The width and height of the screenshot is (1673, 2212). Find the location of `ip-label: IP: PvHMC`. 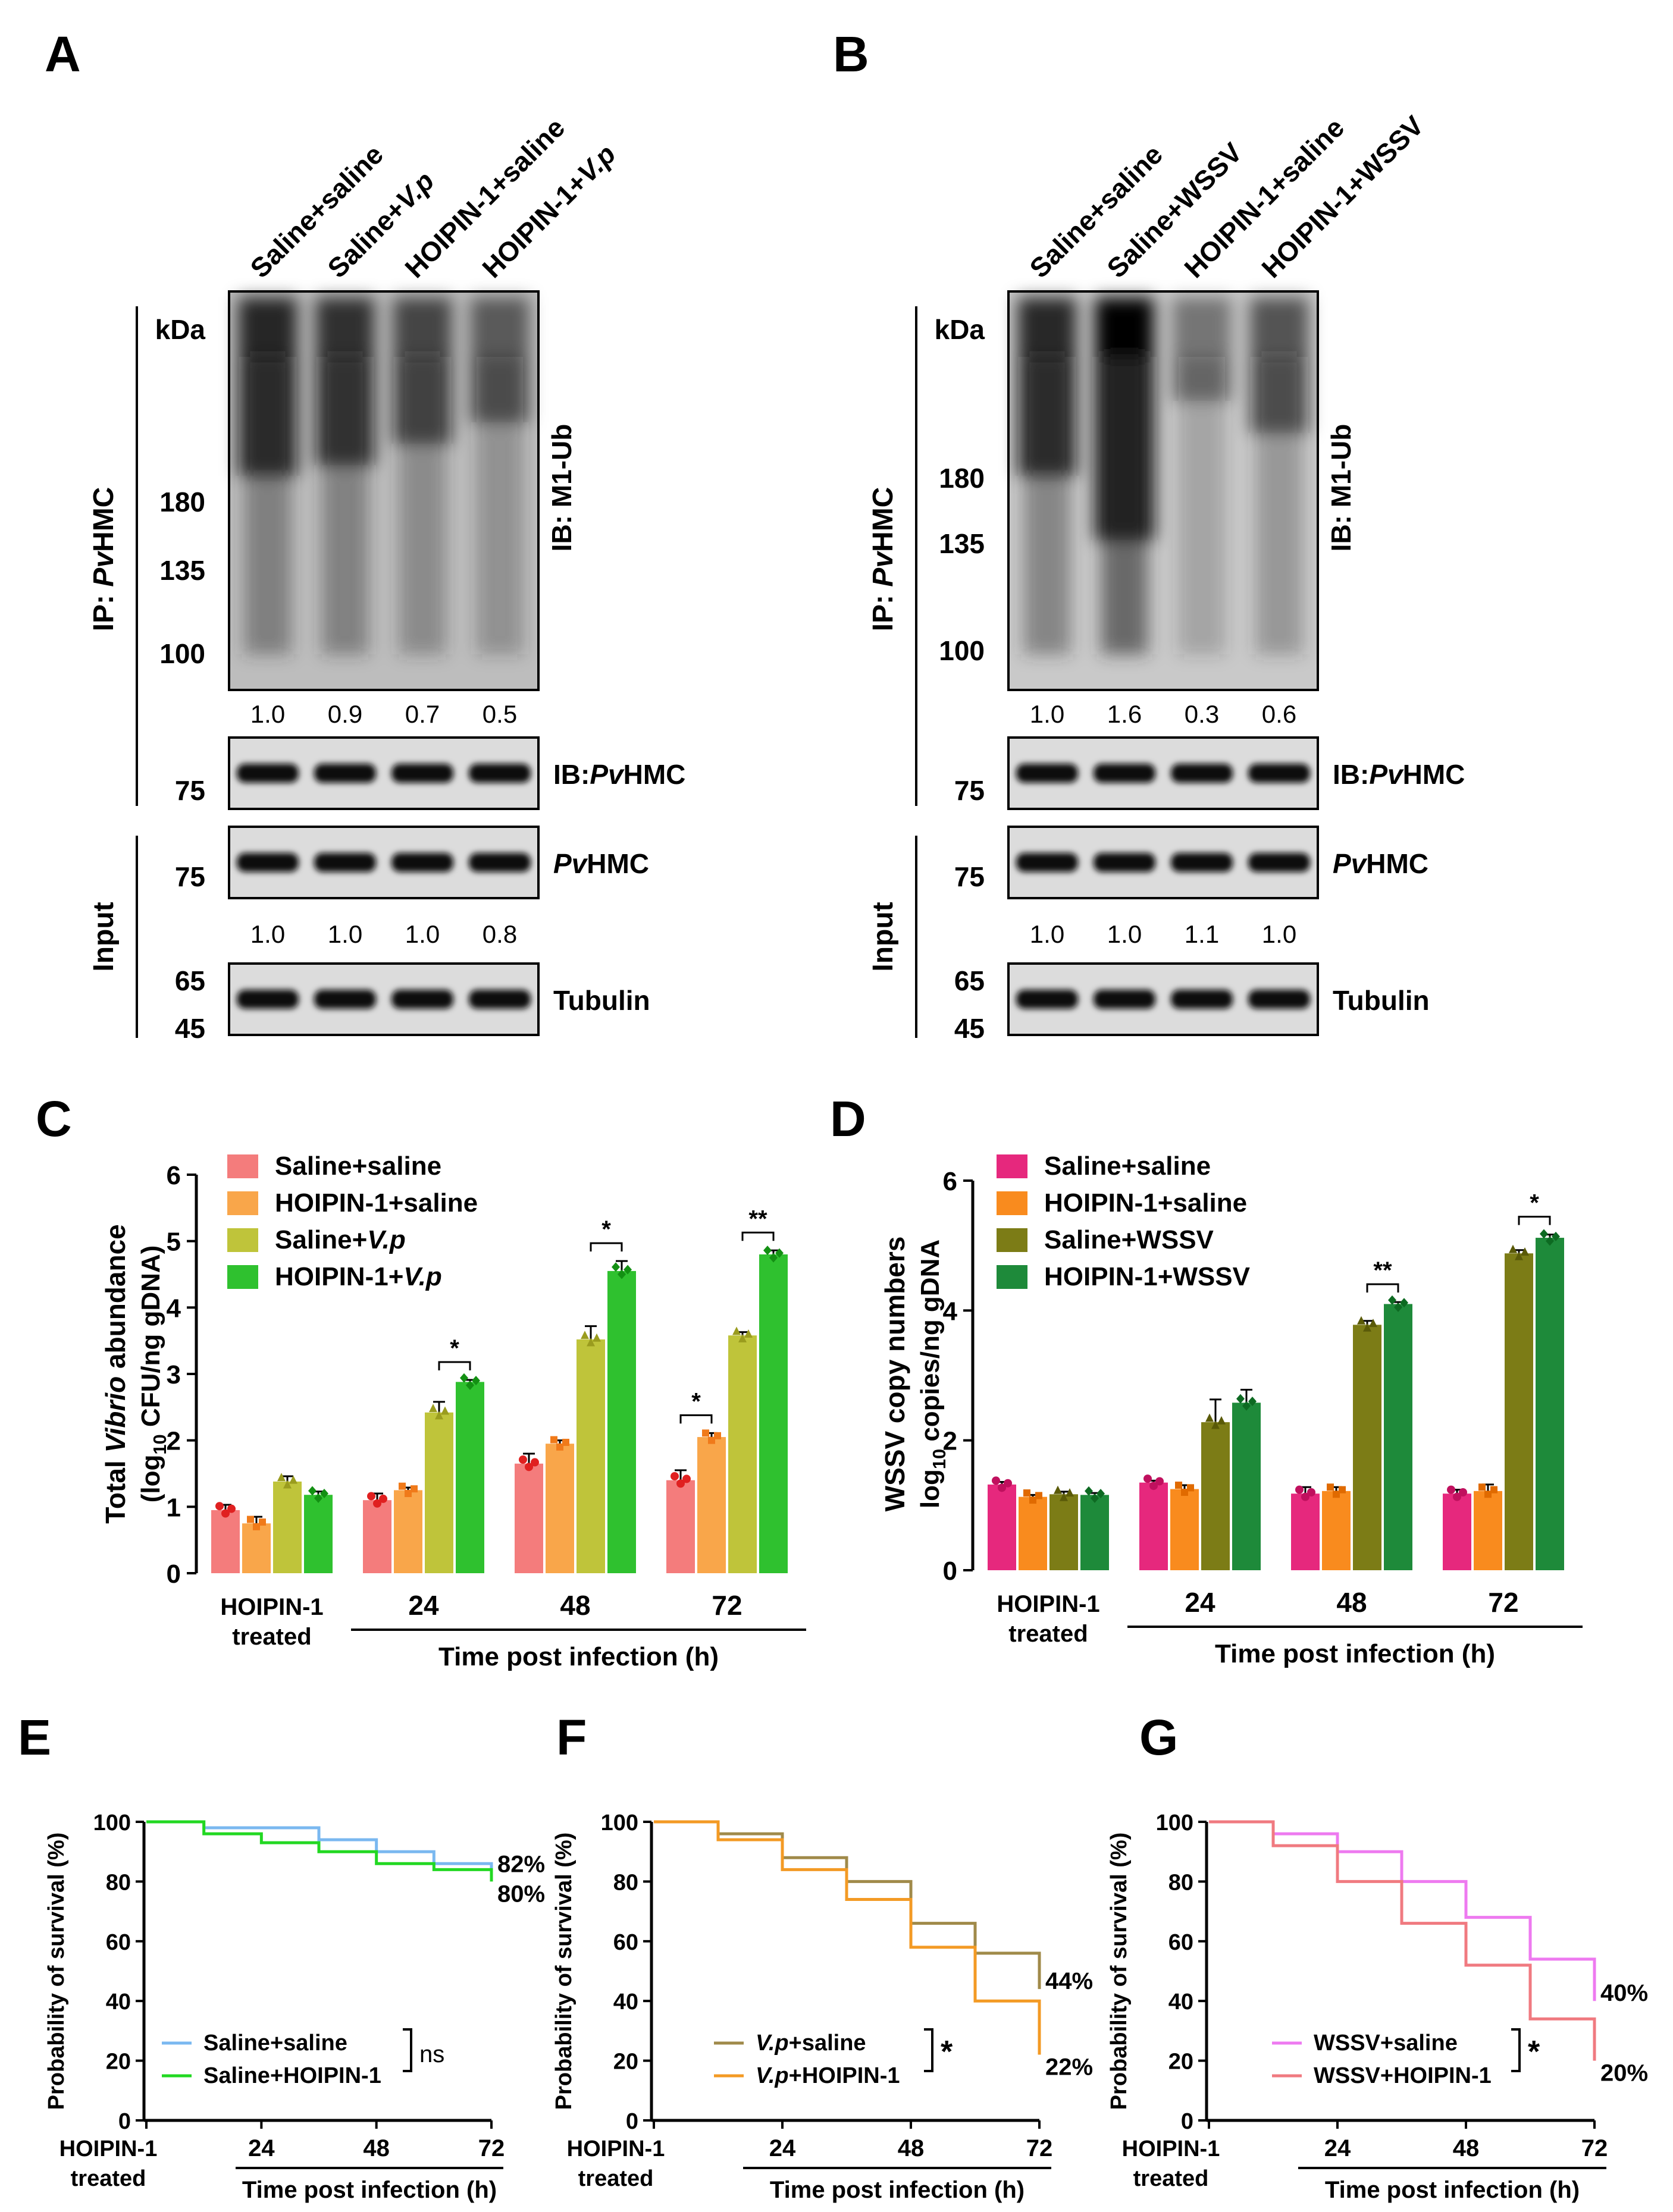

ip-label: IP: PvHMC is located at coordinates (883, 559).